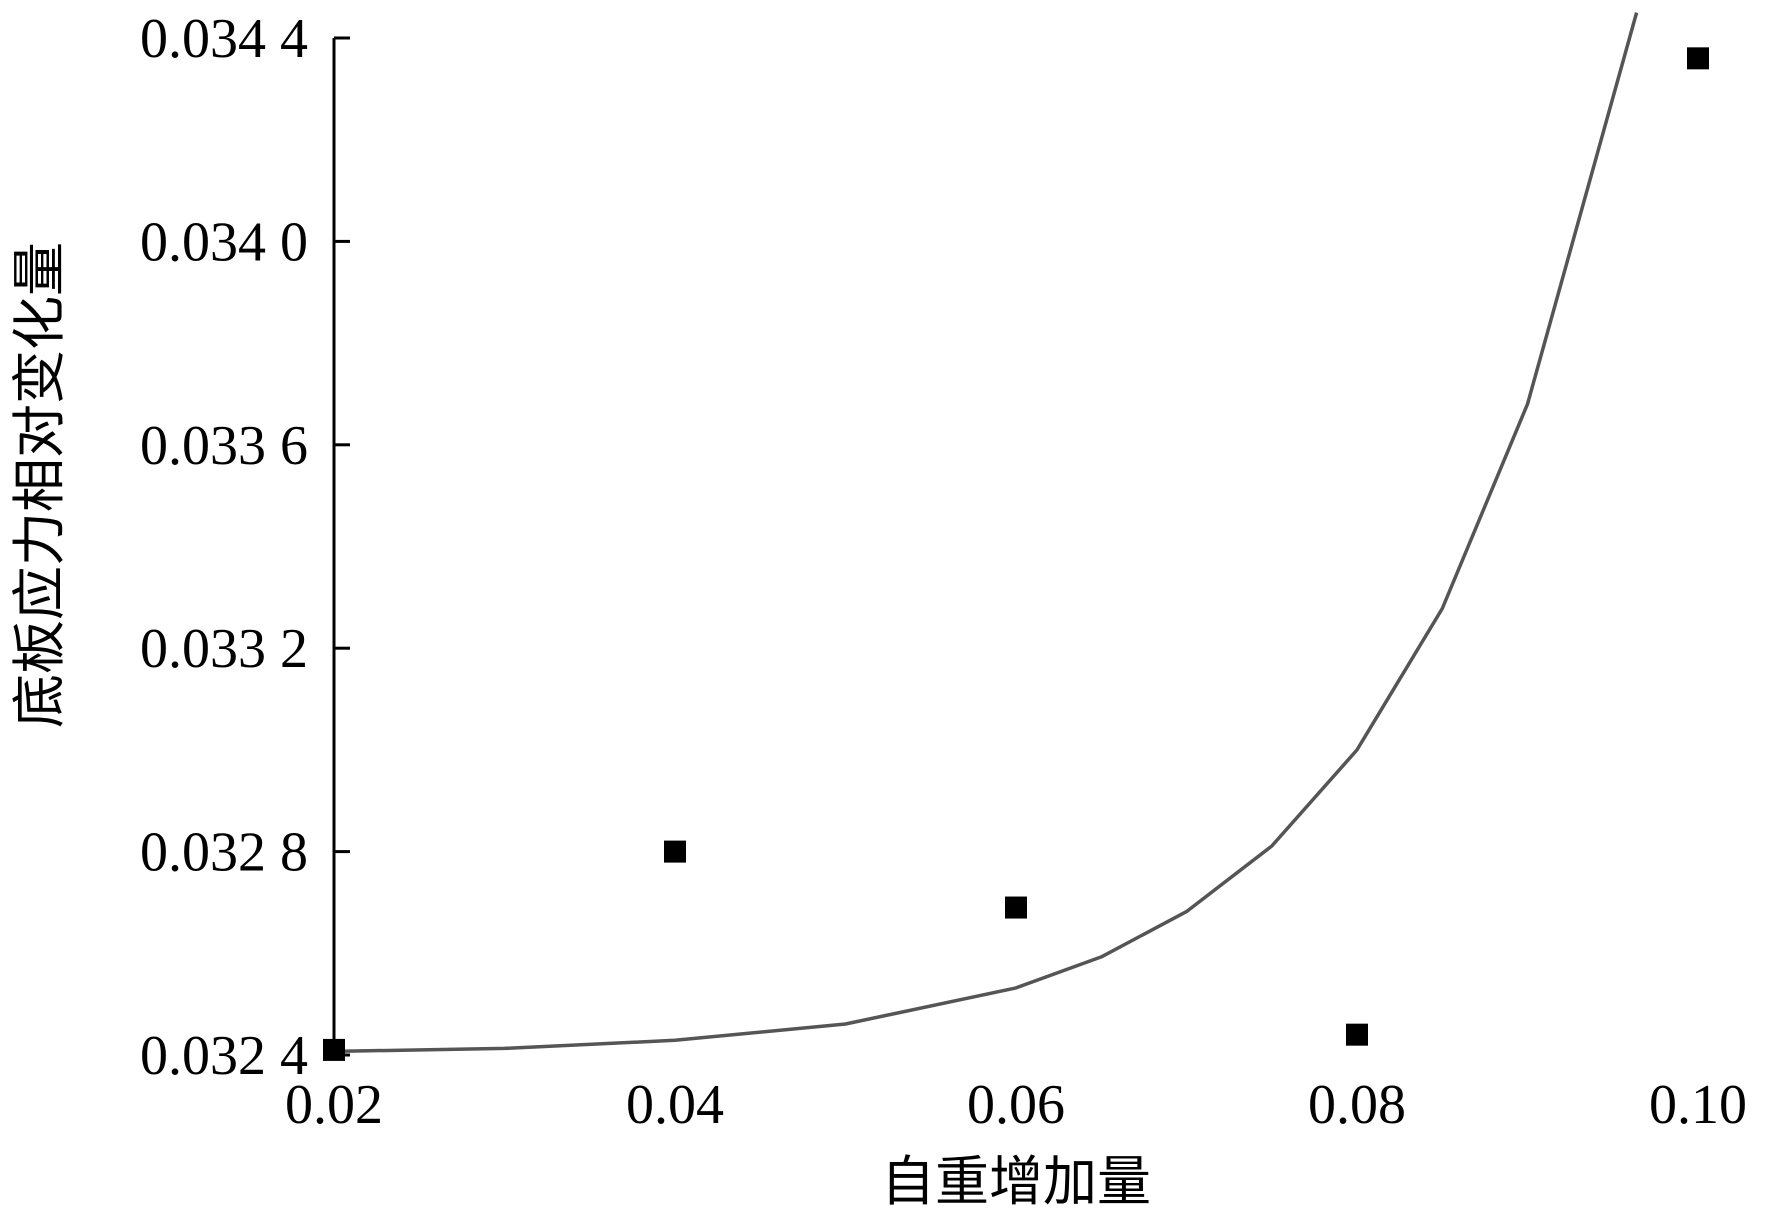 The image size is (1775, 1212). Describe the element at coordinates (40, 485) in the screenshot. I see `y-axis-label: 底板应力相对变化量` at that location.